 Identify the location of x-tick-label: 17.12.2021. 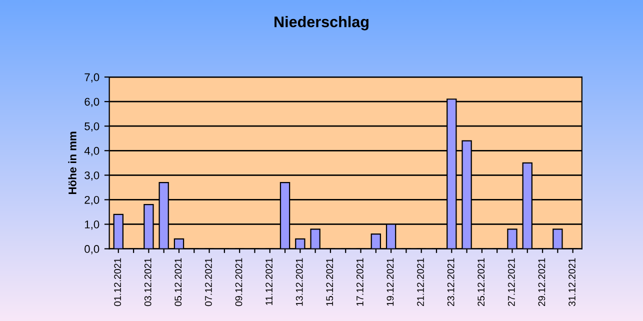
(360, 282).